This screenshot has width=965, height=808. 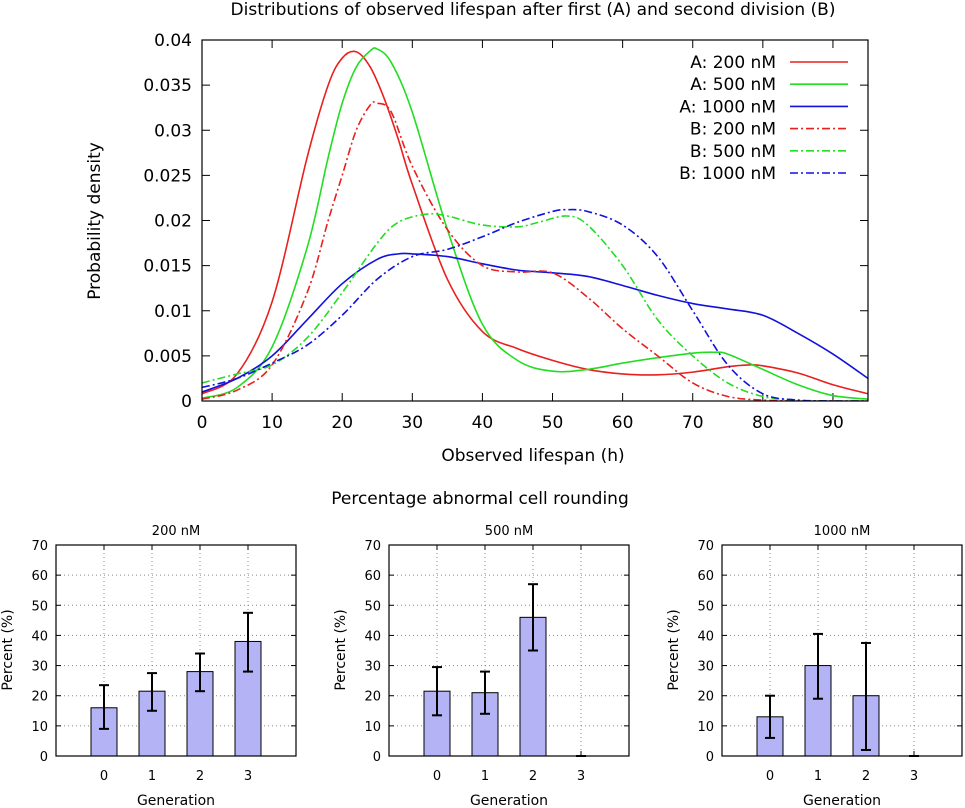 I want to click on line-chart-xlabel: Observed lifespan (h), so click(x=532, y=456).